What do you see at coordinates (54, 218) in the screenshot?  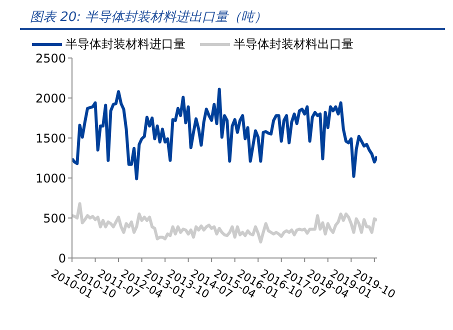 I see `y-tick-label: 500` at bounding box center [54, 218].